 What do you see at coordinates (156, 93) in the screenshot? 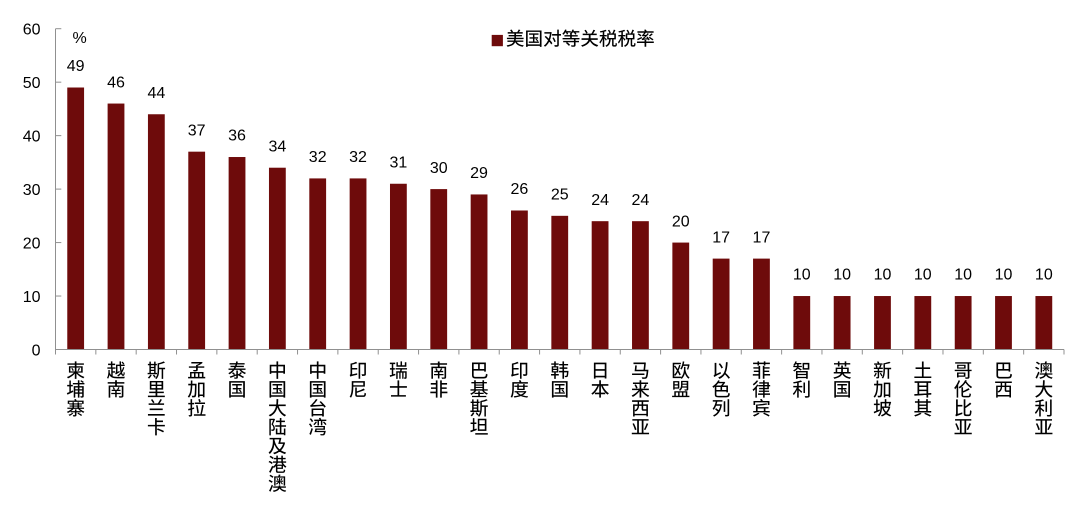
I see `svg-text: 44` at bounding box center [156, 93].